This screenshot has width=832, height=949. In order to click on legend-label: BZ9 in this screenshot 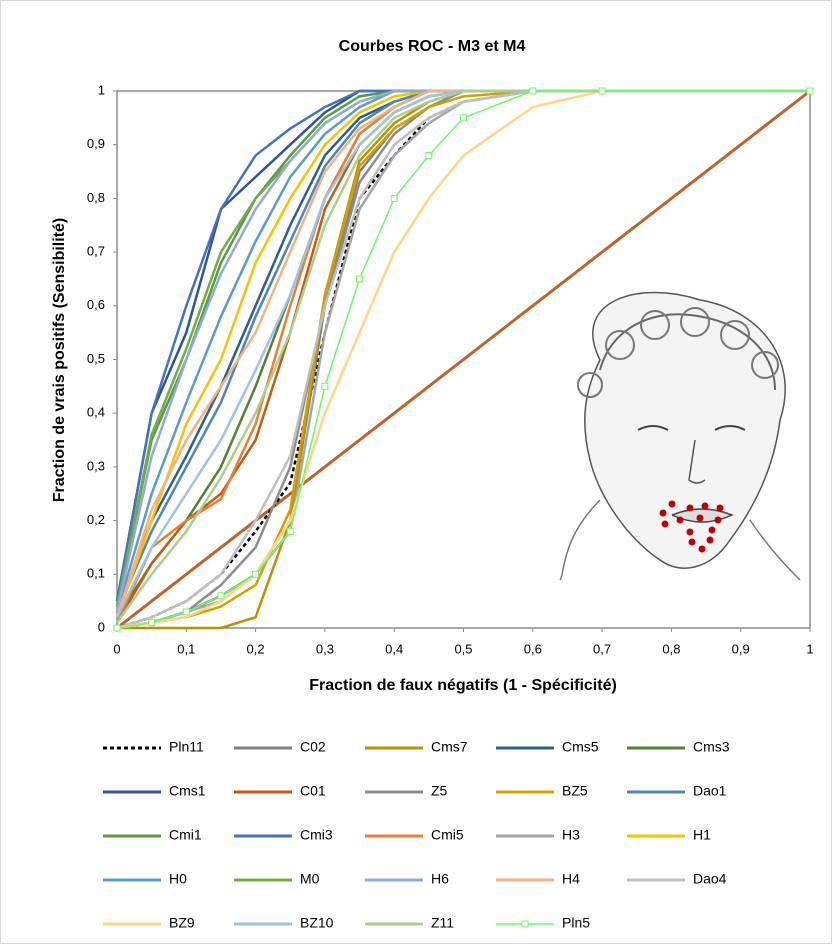, I will do `click(182, 923)`.